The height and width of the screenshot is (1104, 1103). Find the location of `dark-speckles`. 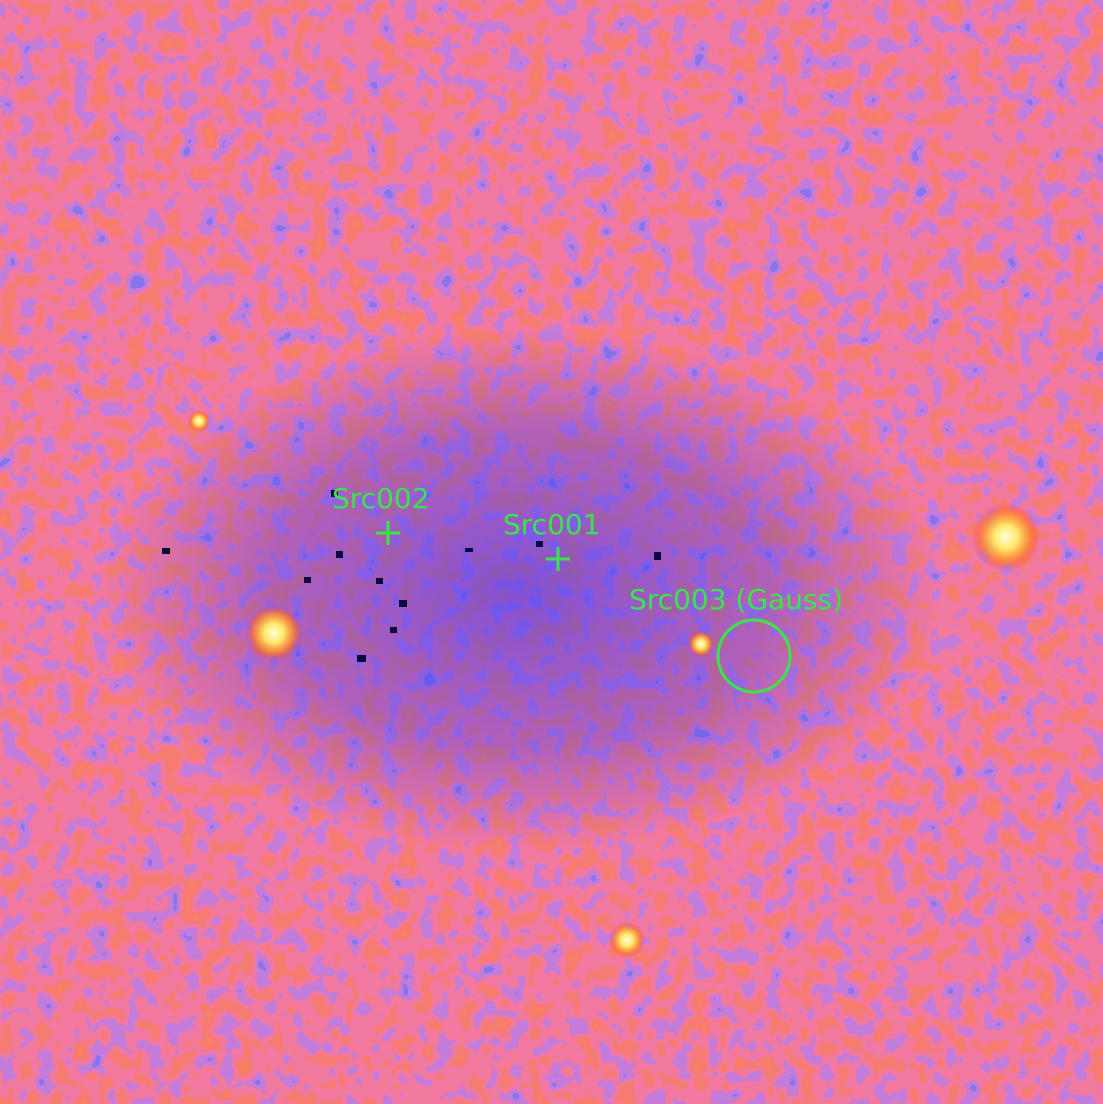

dark-speckles is located at coordinates (411, 576).